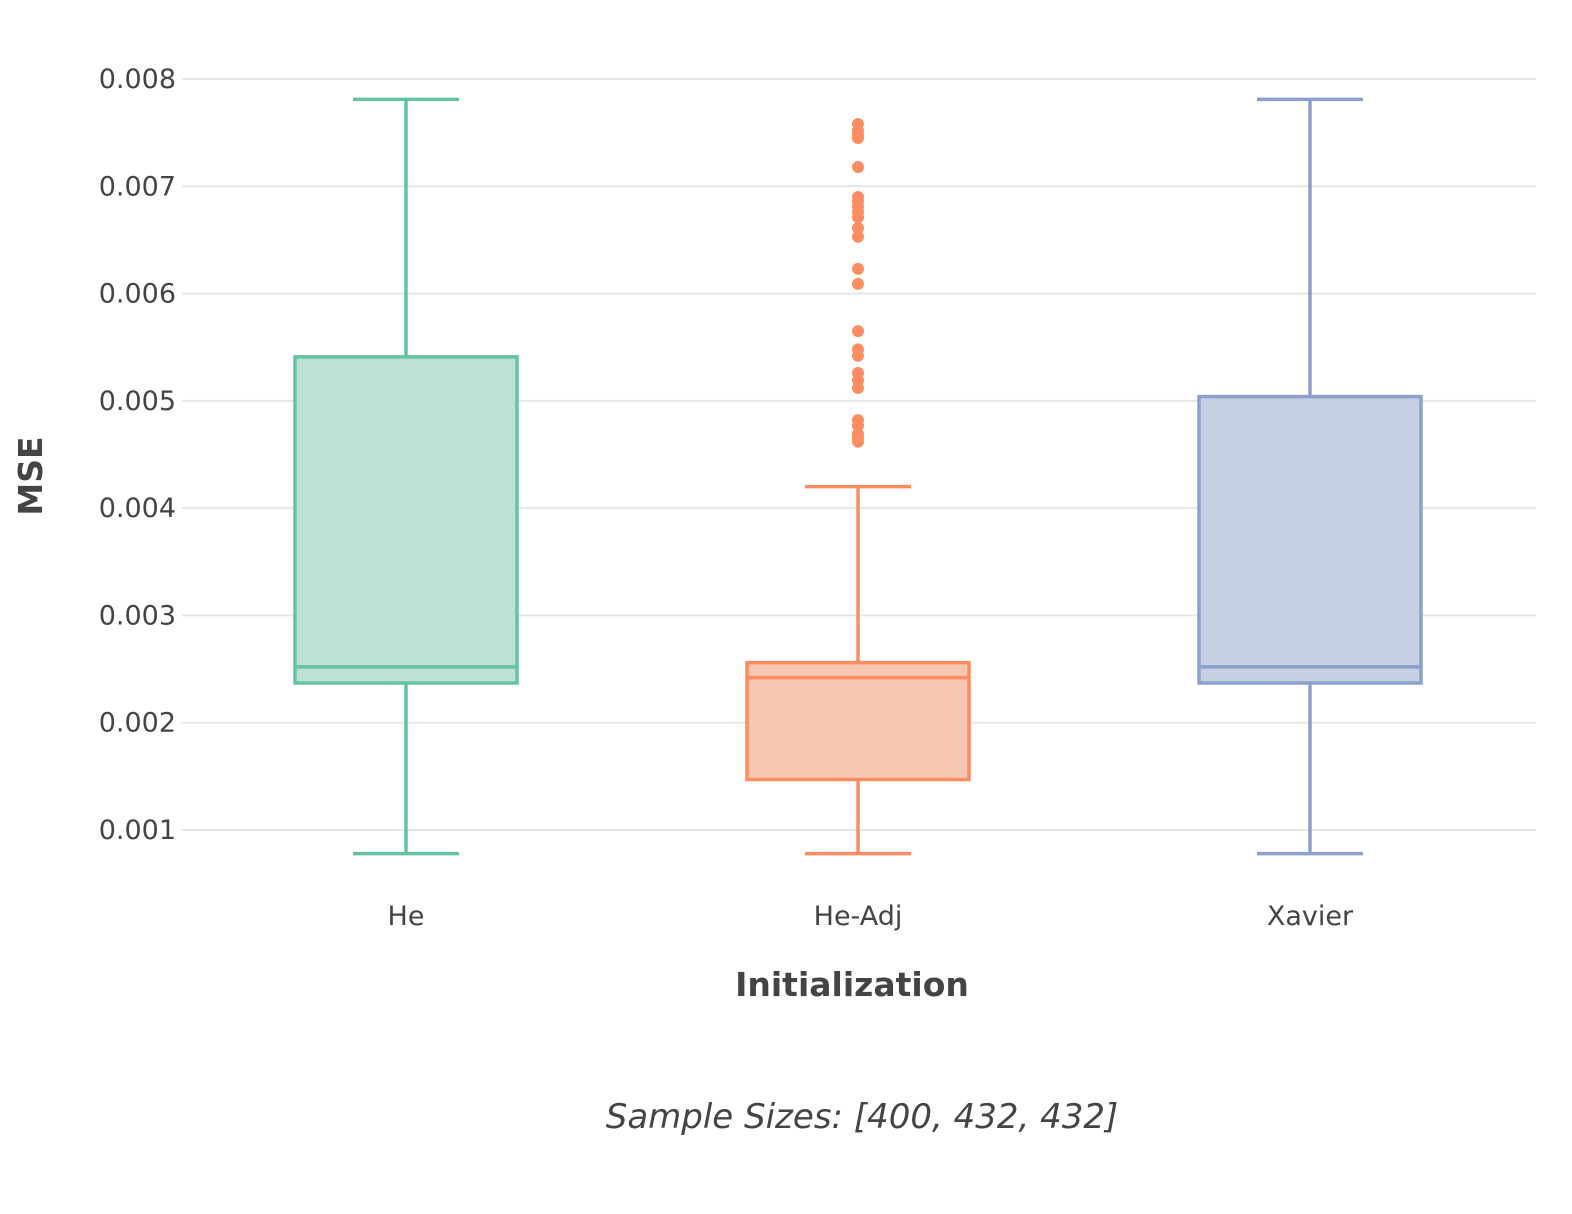  Describe the element at coordinates (406, 916) in the screenshot. I see `x-tick-label: He` at that location.